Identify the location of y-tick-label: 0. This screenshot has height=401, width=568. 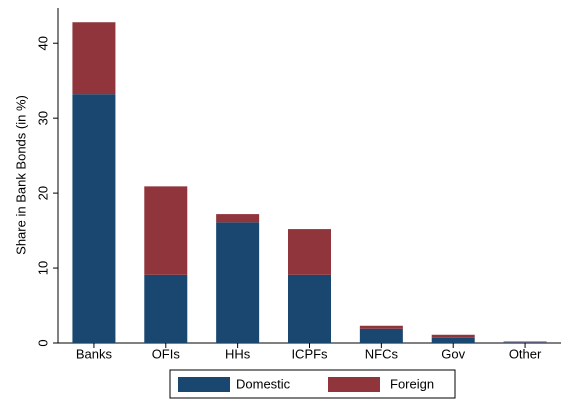
(42, 342).